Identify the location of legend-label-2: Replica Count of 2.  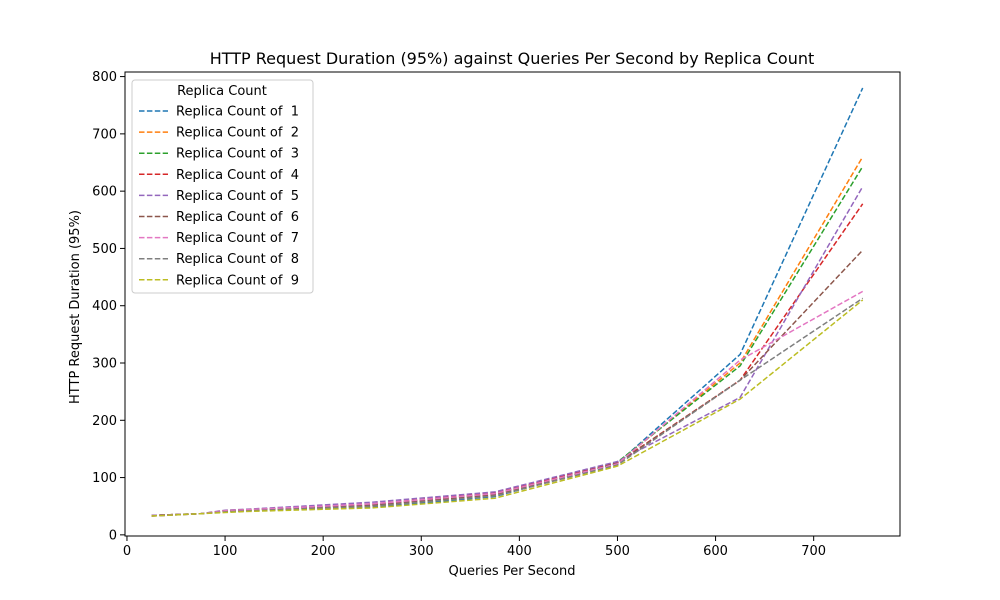
(237, 133).